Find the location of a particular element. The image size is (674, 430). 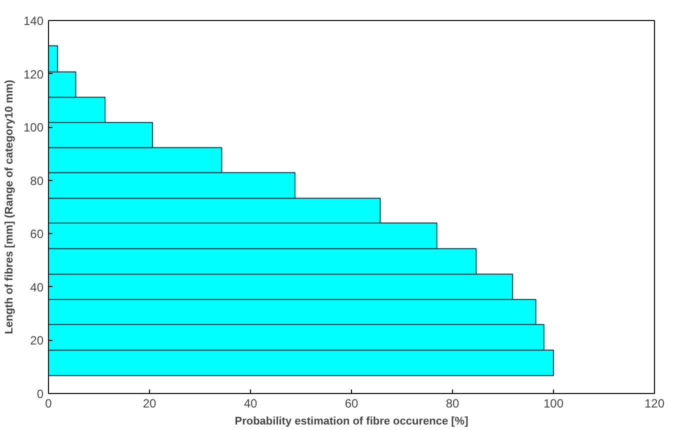

x-tick-label: 80 is located at coordinates (453, 403).